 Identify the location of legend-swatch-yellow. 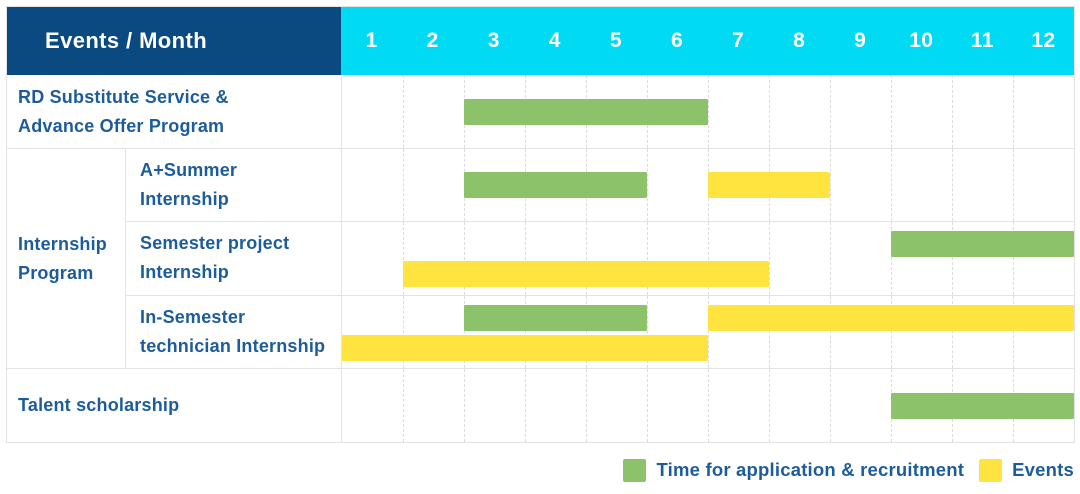
(991, 470).